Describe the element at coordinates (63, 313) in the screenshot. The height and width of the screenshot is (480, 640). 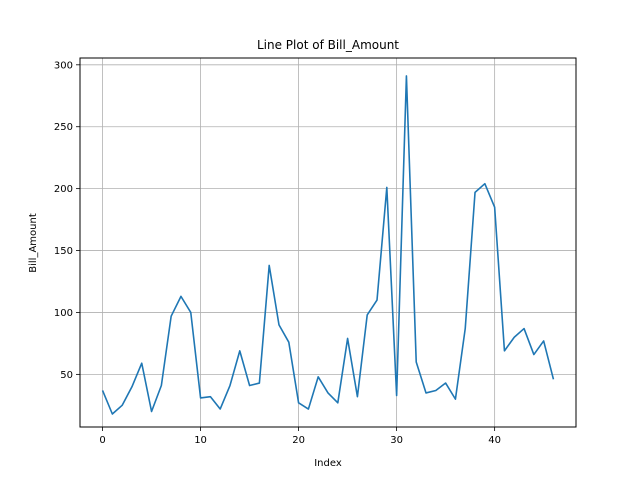
I see `y-tick-label: 100` at that location.